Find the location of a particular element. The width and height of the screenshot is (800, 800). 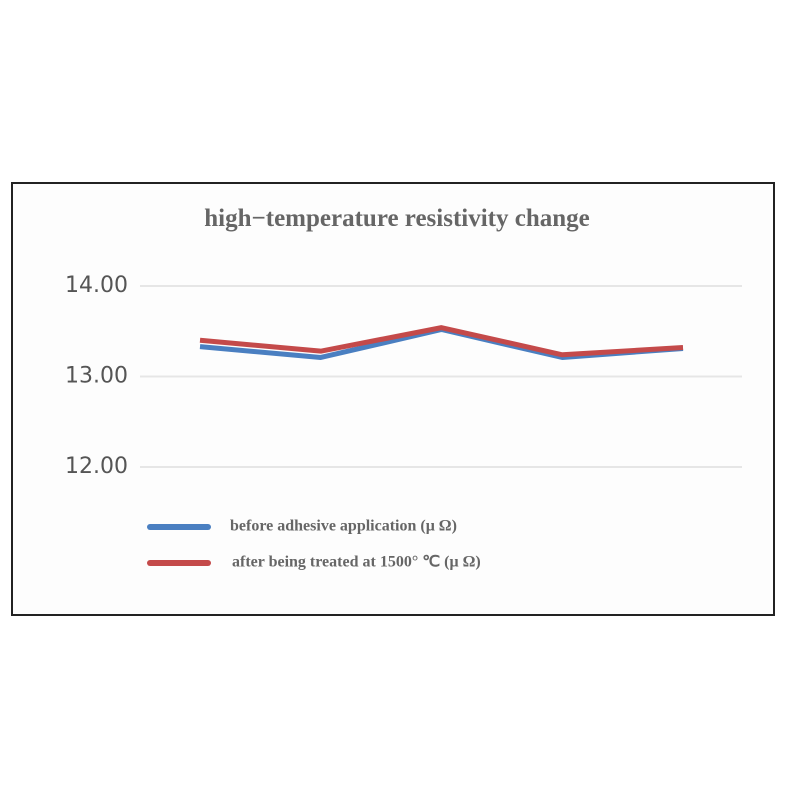

chart-title: high−temperature resistivity change is located at coordinates (397, 218).